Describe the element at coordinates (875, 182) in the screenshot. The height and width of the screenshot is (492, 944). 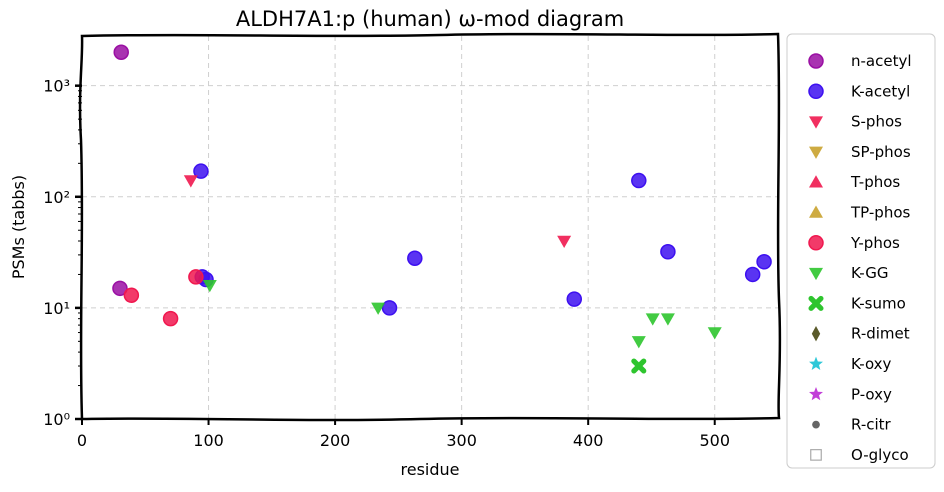
I see `legend-label-t-phos: T-phos` at that location.